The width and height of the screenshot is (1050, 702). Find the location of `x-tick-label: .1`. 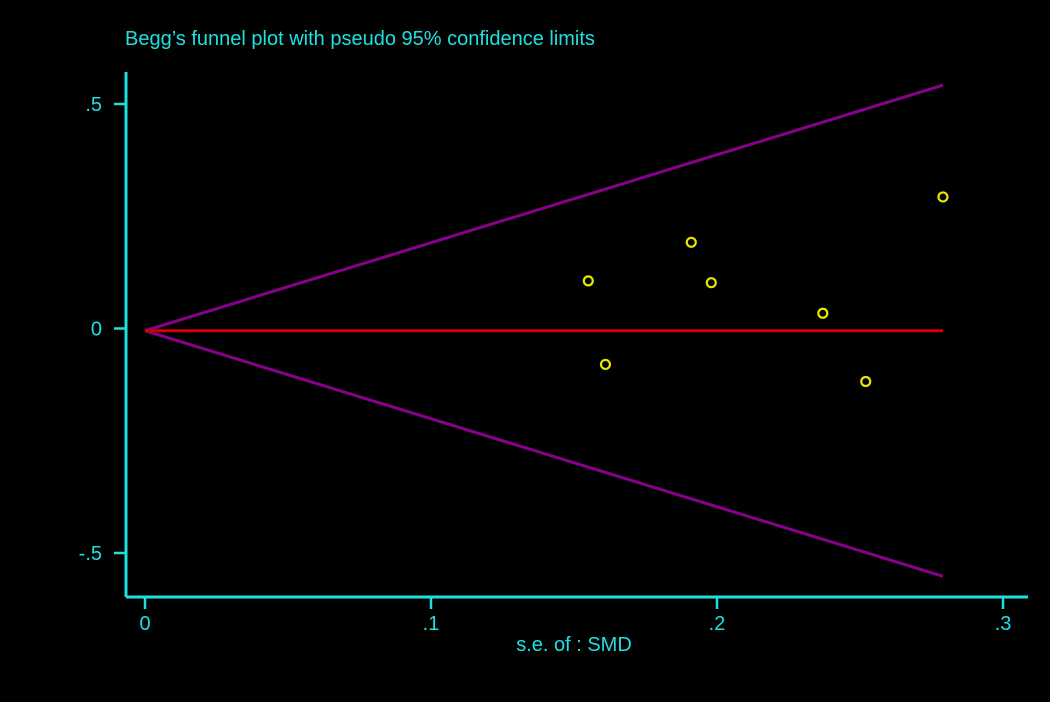

x-tick-label: .1 is located at coordinates (431, 624).